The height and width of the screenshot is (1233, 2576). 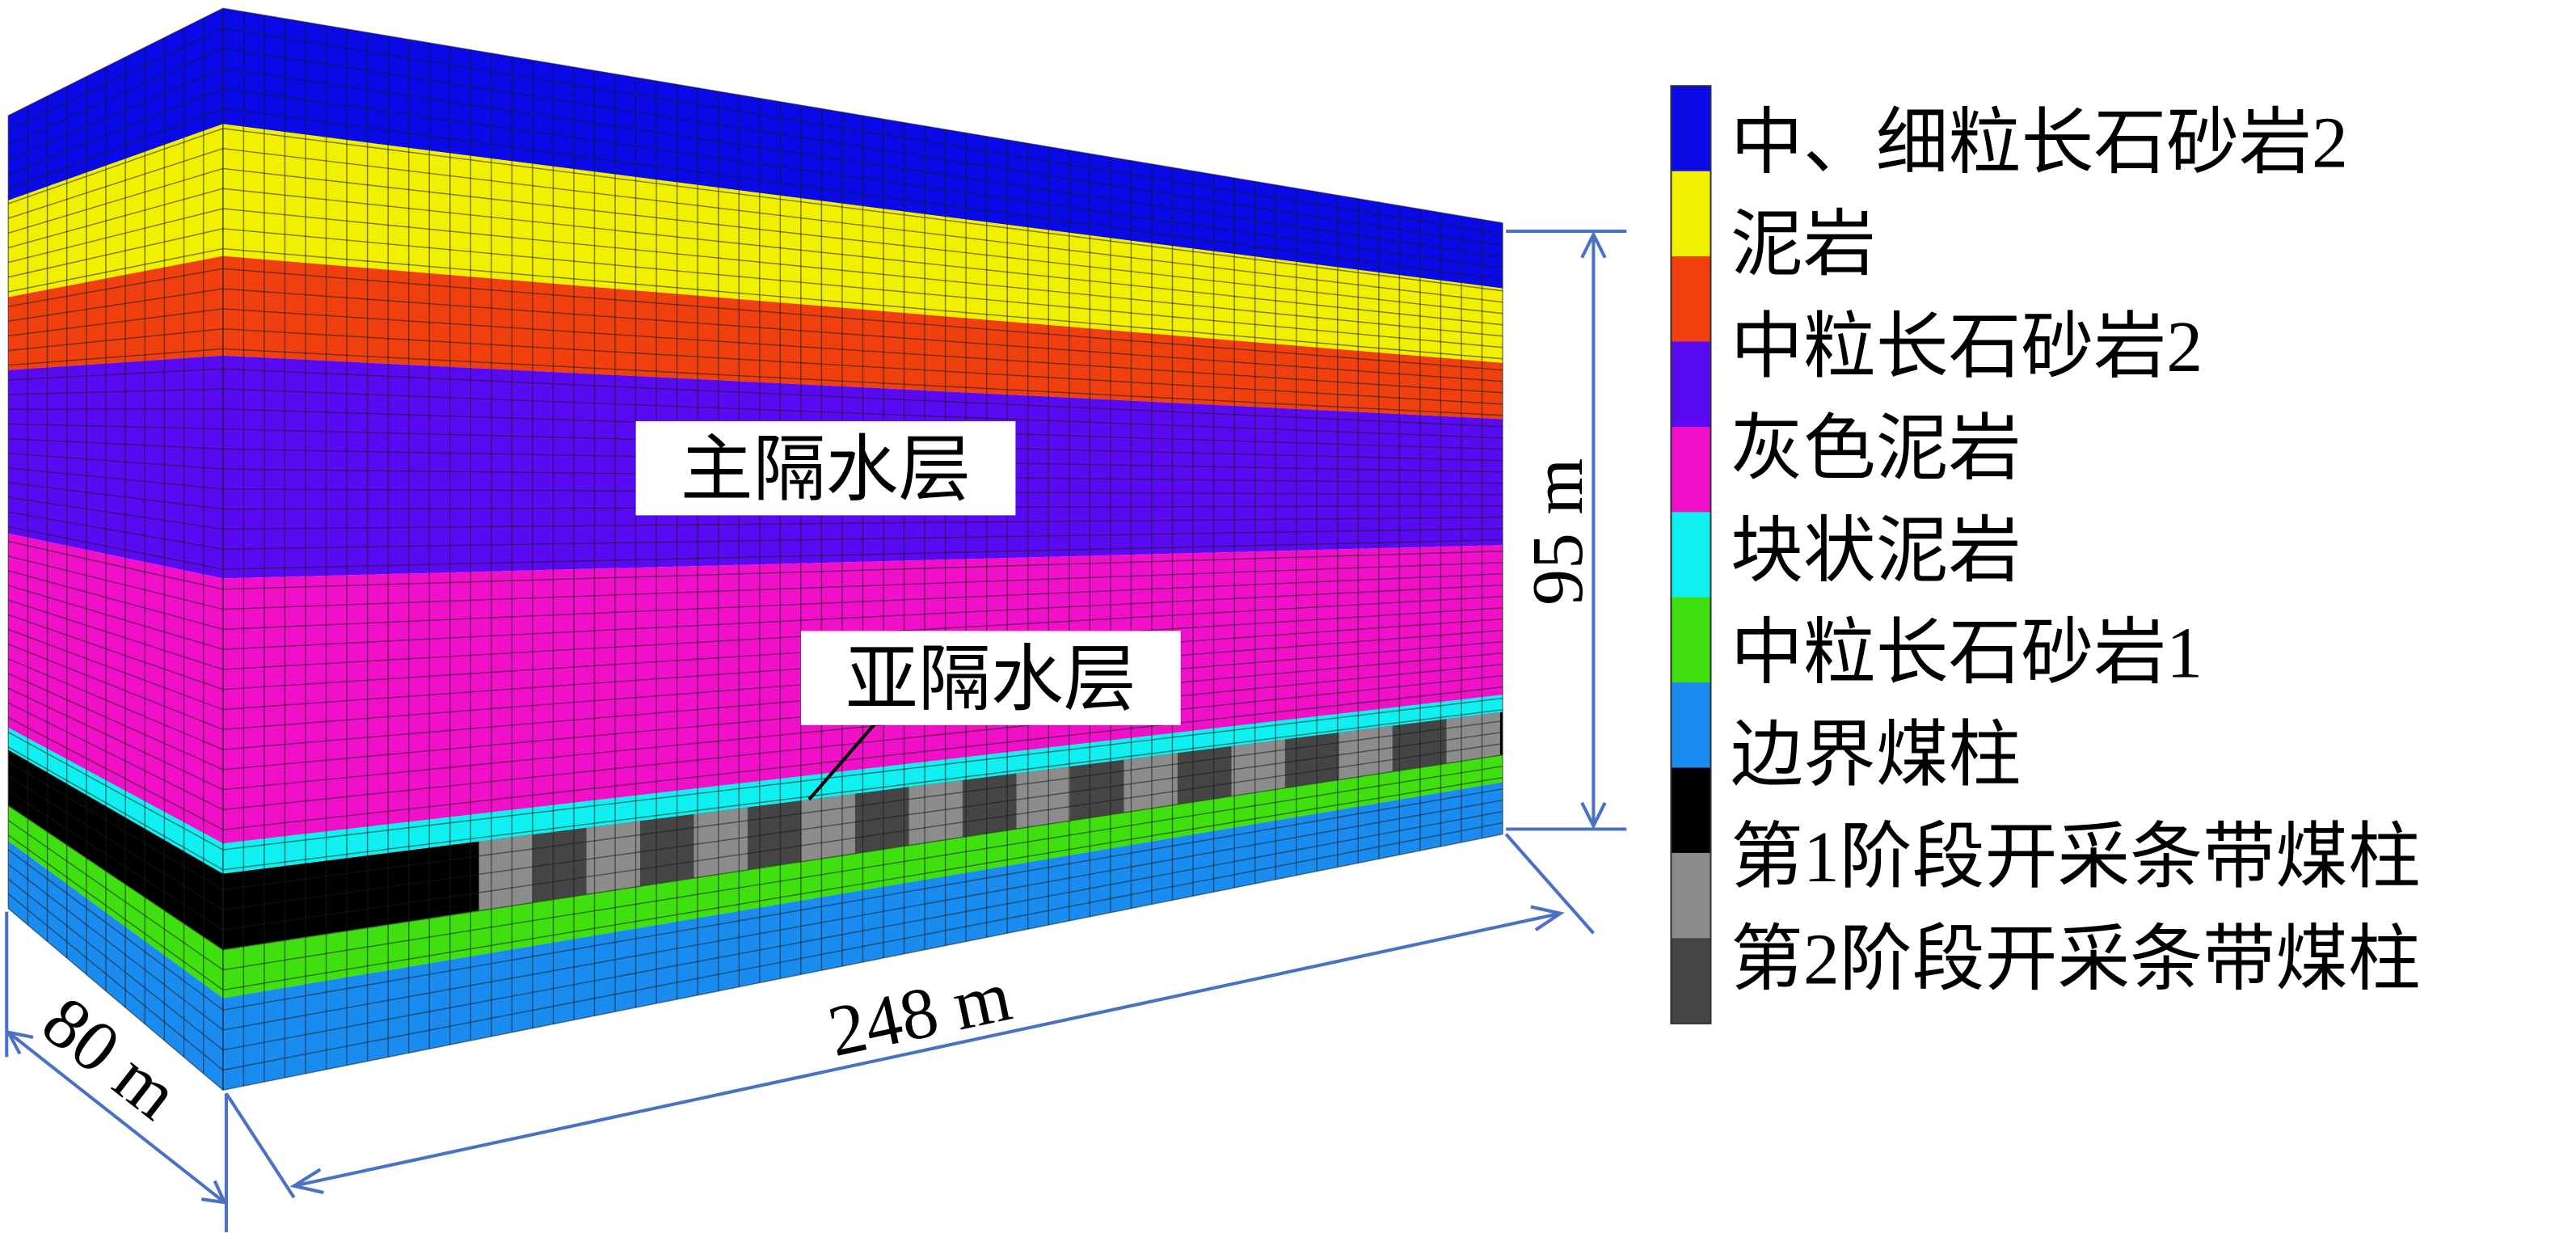 What do you see at coordinates (1804, 245) in the screenshot?
I see `legend-label: 泥岩` at bounding box center [1804, 245].